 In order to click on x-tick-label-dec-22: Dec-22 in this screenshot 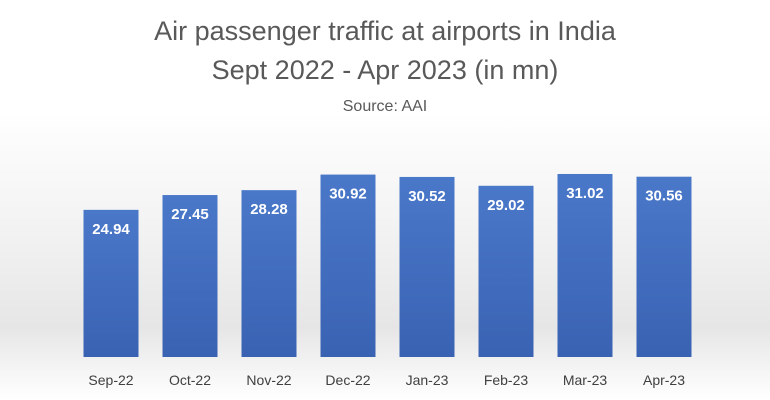, I will do `click(347, 380)`.